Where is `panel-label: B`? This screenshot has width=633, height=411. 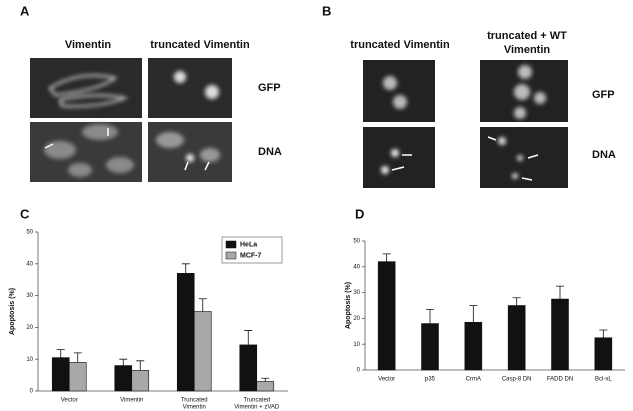
panel-label: B is located at coordinates (326, 10).